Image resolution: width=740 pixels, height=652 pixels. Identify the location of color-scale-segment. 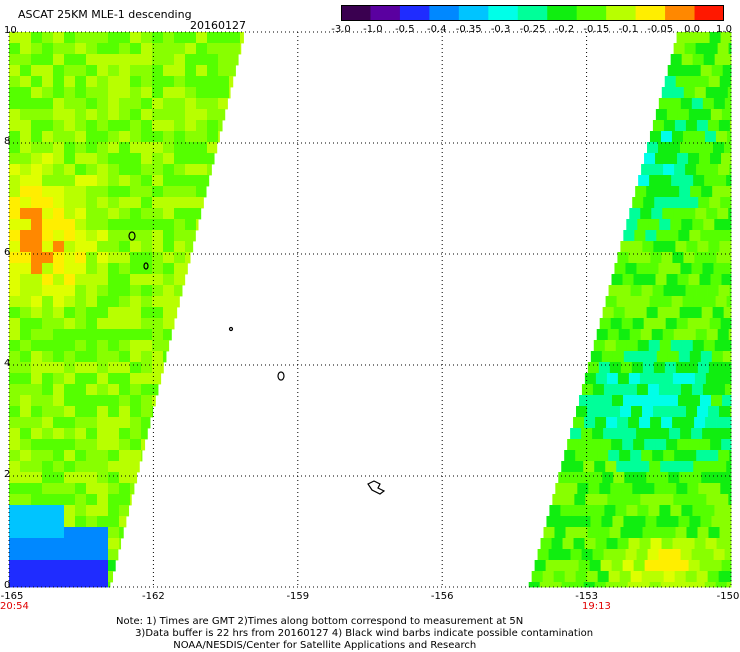
(621, 13).